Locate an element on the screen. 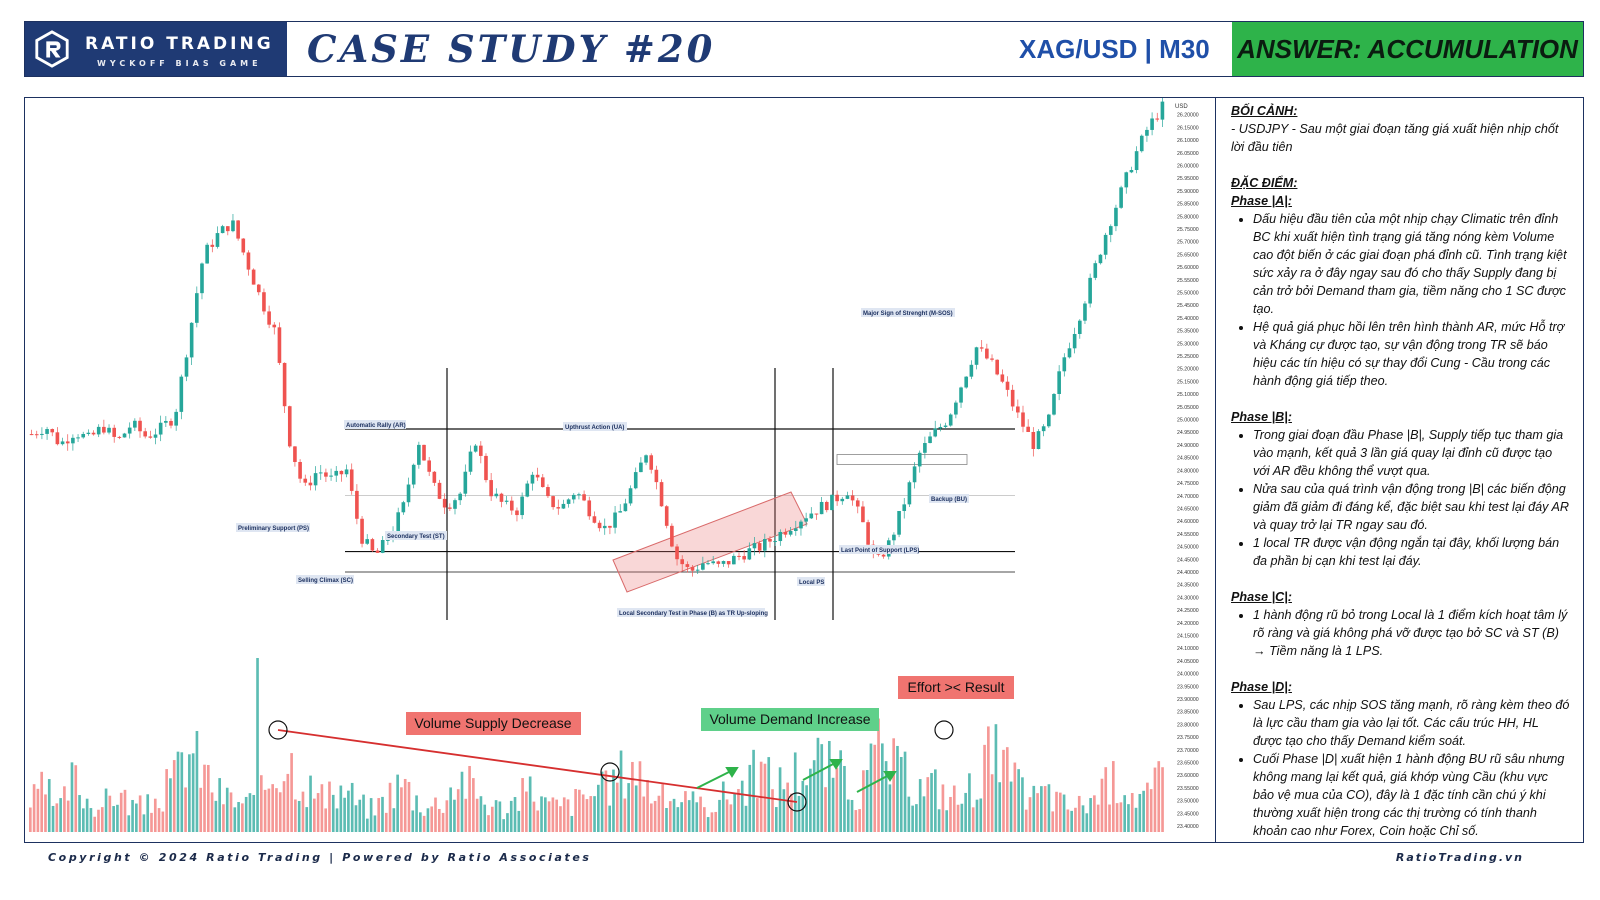 The width and height of the screenshot is (1600, 900). brand-block: RATIO TRADING WYCKOFF BIAS GAME is located at coordinates (156, 49).